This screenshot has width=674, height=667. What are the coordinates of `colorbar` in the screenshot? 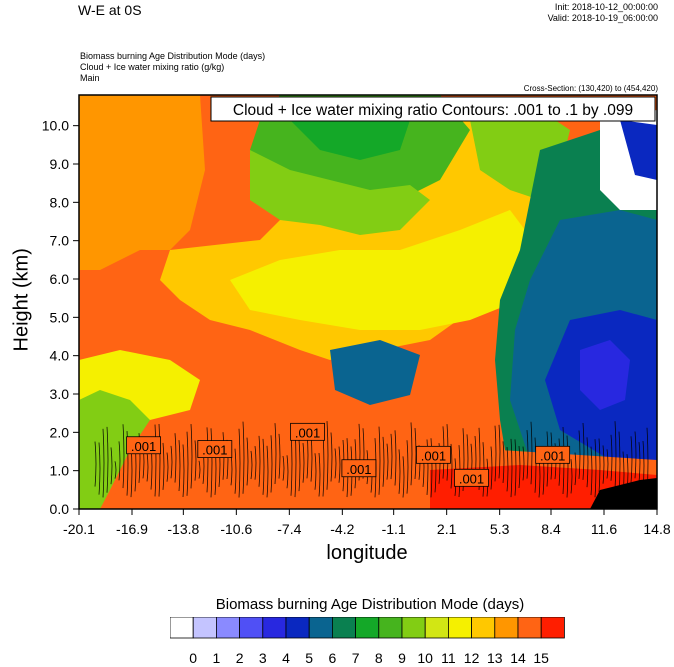 It's located at (367, 628).